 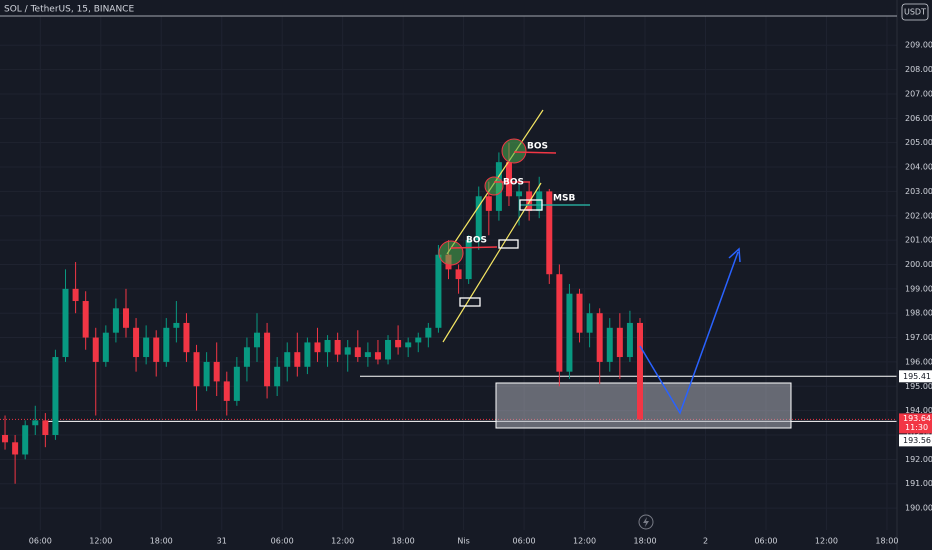 I want to click on alert-icon, so click(x=646, y=522).